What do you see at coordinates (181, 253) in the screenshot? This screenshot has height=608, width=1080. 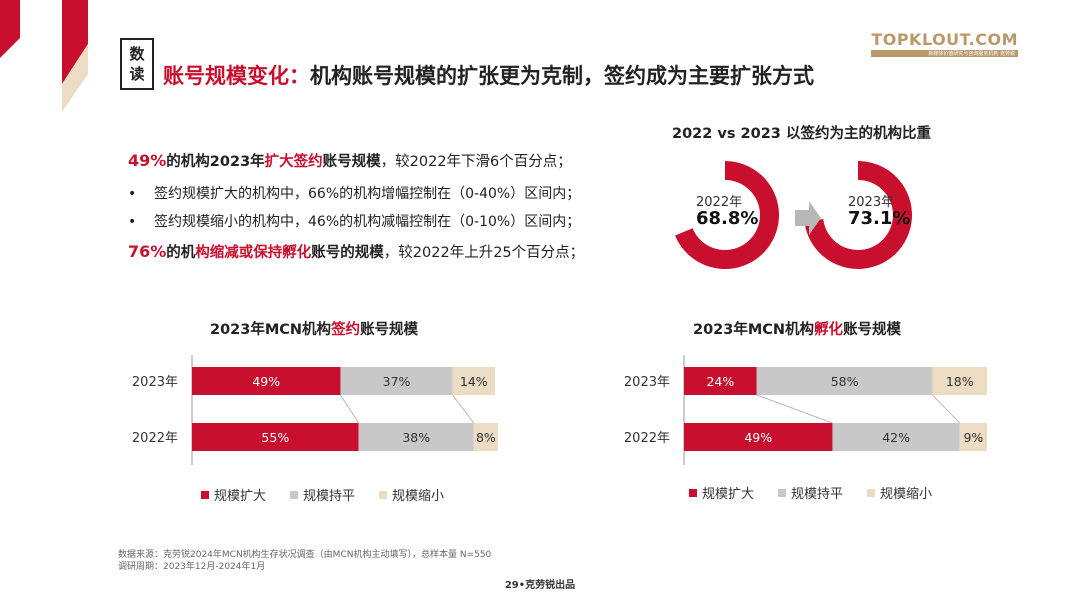 I see `bullet-4-a: 的机` at bounding box center [181, 253].